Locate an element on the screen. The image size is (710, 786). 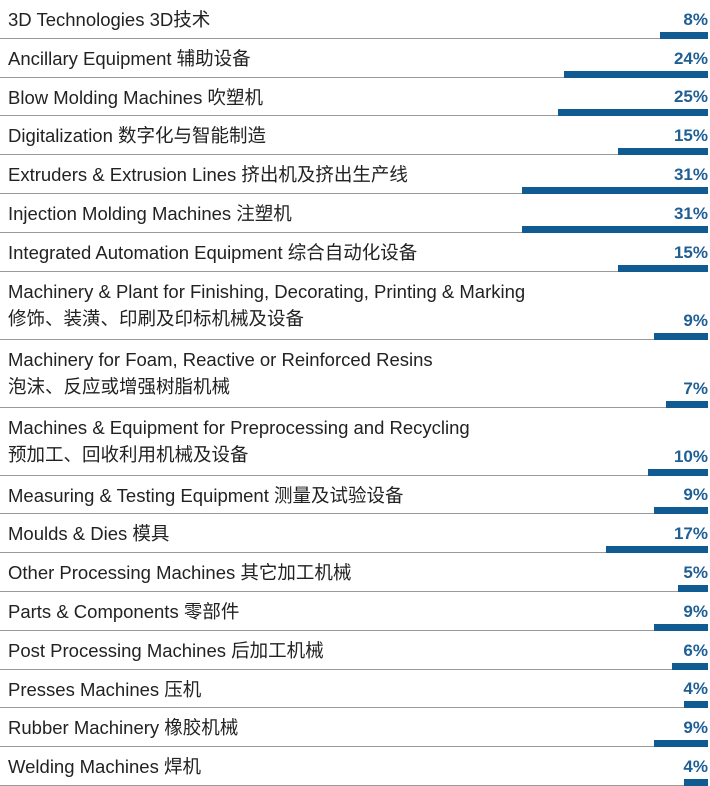
value-label: 6% is located at coordinates (695, 650).